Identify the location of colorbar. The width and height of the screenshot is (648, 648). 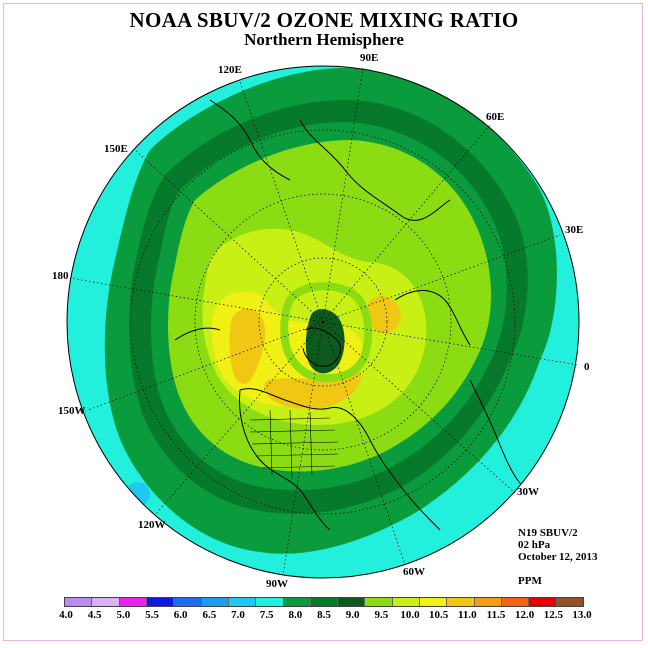
(324, 602).